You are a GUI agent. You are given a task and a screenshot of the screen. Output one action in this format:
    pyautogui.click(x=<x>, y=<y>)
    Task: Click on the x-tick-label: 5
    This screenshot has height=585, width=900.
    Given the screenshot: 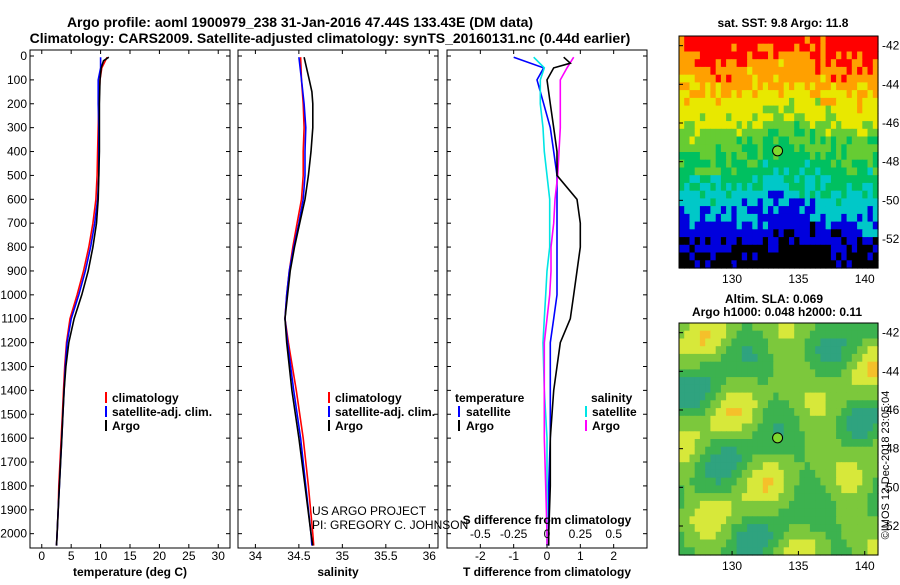 What is the action you would take?
    pyautogui.click(x=71, y=556)
    